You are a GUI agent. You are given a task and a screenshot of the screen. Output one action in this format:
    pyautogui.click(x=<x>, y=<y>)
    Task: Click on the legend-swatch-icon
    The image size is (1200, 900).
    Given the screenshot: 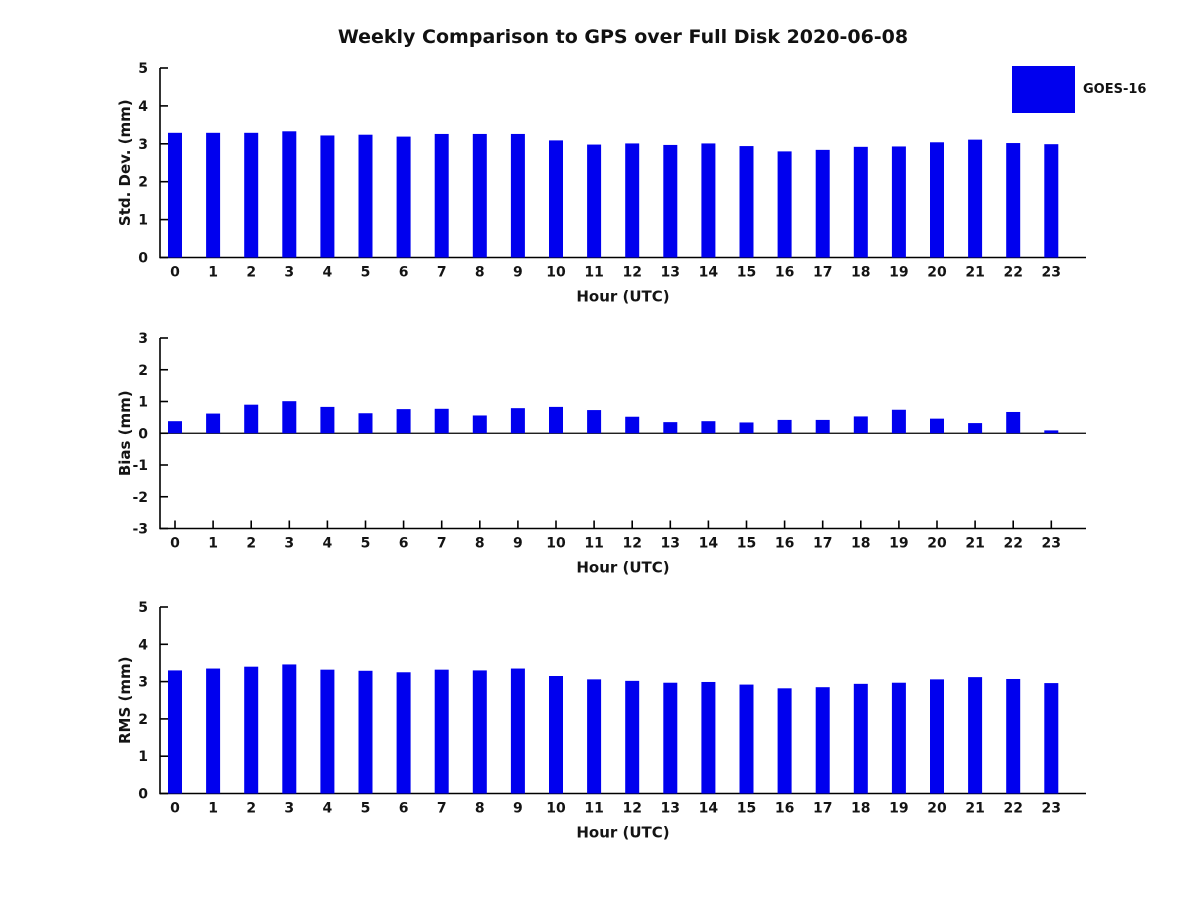 What is the action you would take?
    pyautogui.click(x=1043, y=89)
    